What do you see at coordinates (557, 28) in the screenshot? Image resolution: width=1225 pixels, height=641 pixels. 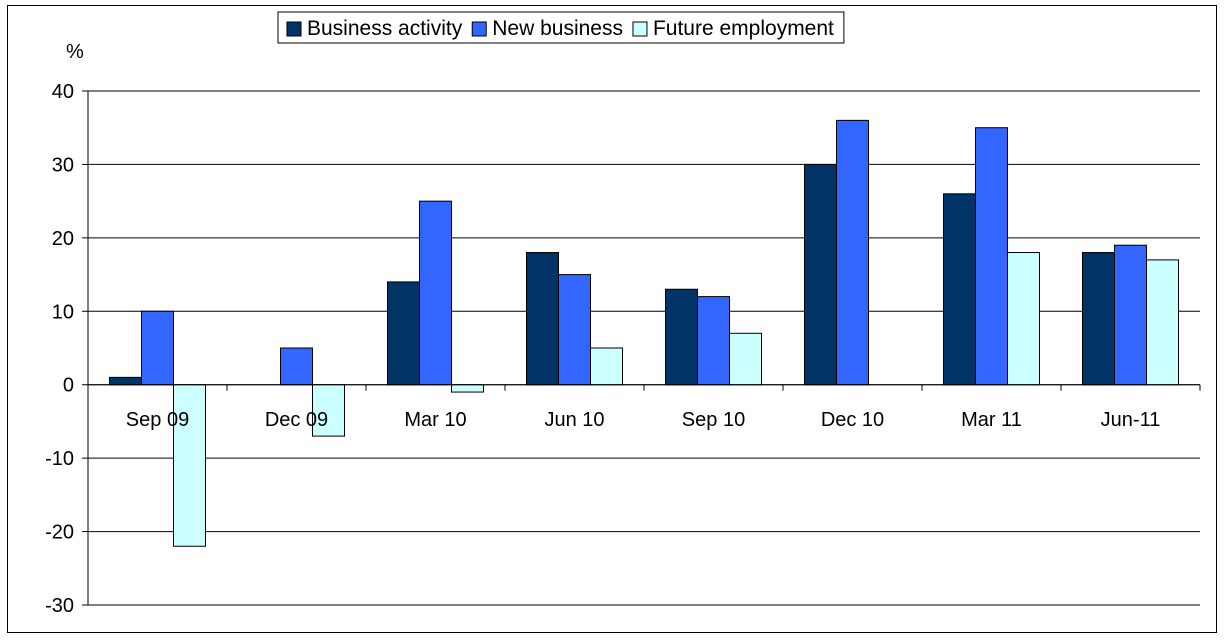 I see `legend-label: New business` at bounding box center [557, 28].